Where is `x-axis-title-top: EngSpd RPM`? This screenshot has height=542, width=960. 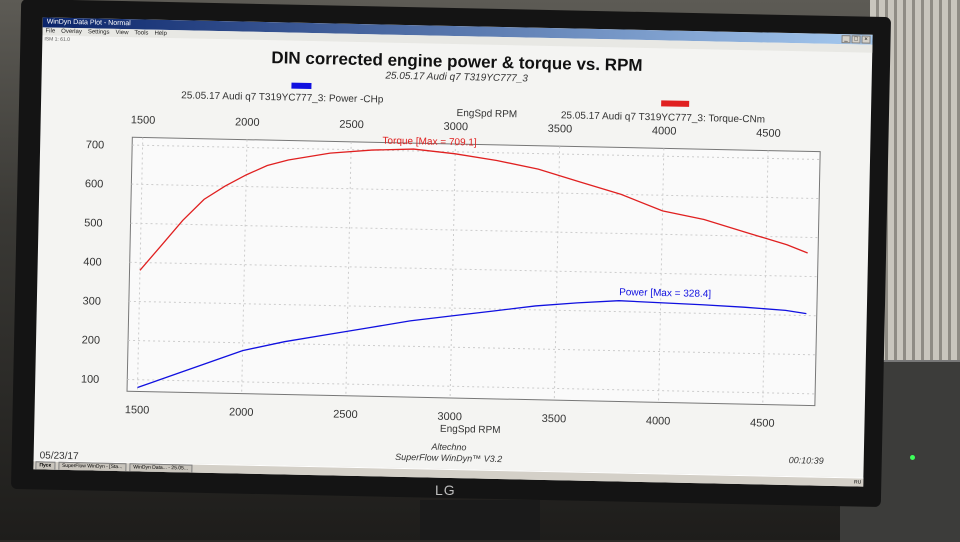
x-axis-title-top: EngSpd RPM is located at coordinates (486, 114).